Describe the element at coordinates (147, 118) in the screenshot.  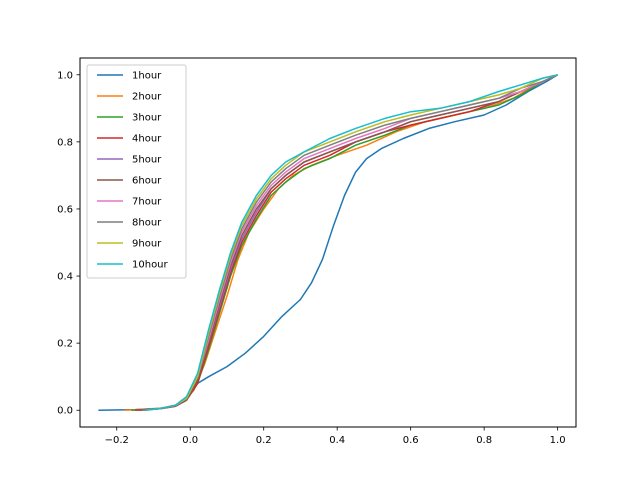
I see `legend-label-3hour: 3hour` at that location.